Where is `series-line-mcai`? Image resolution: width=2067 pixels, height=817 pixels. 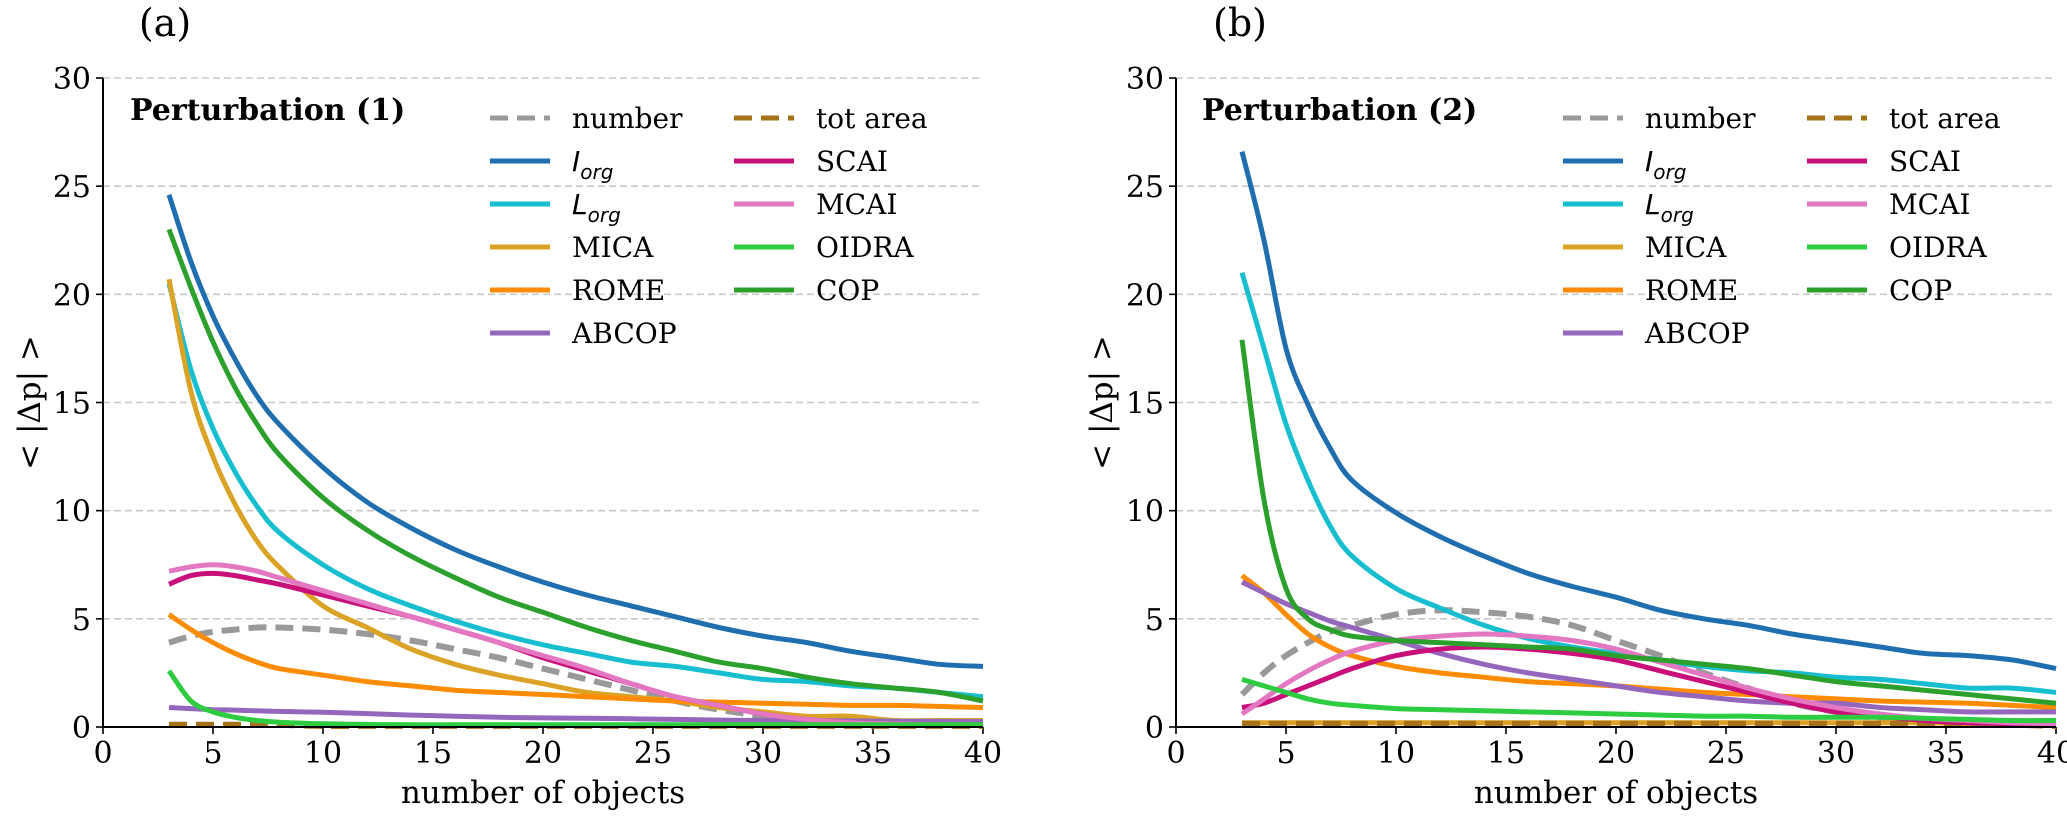 series-line-mcai is located at coordinates (576, 645).